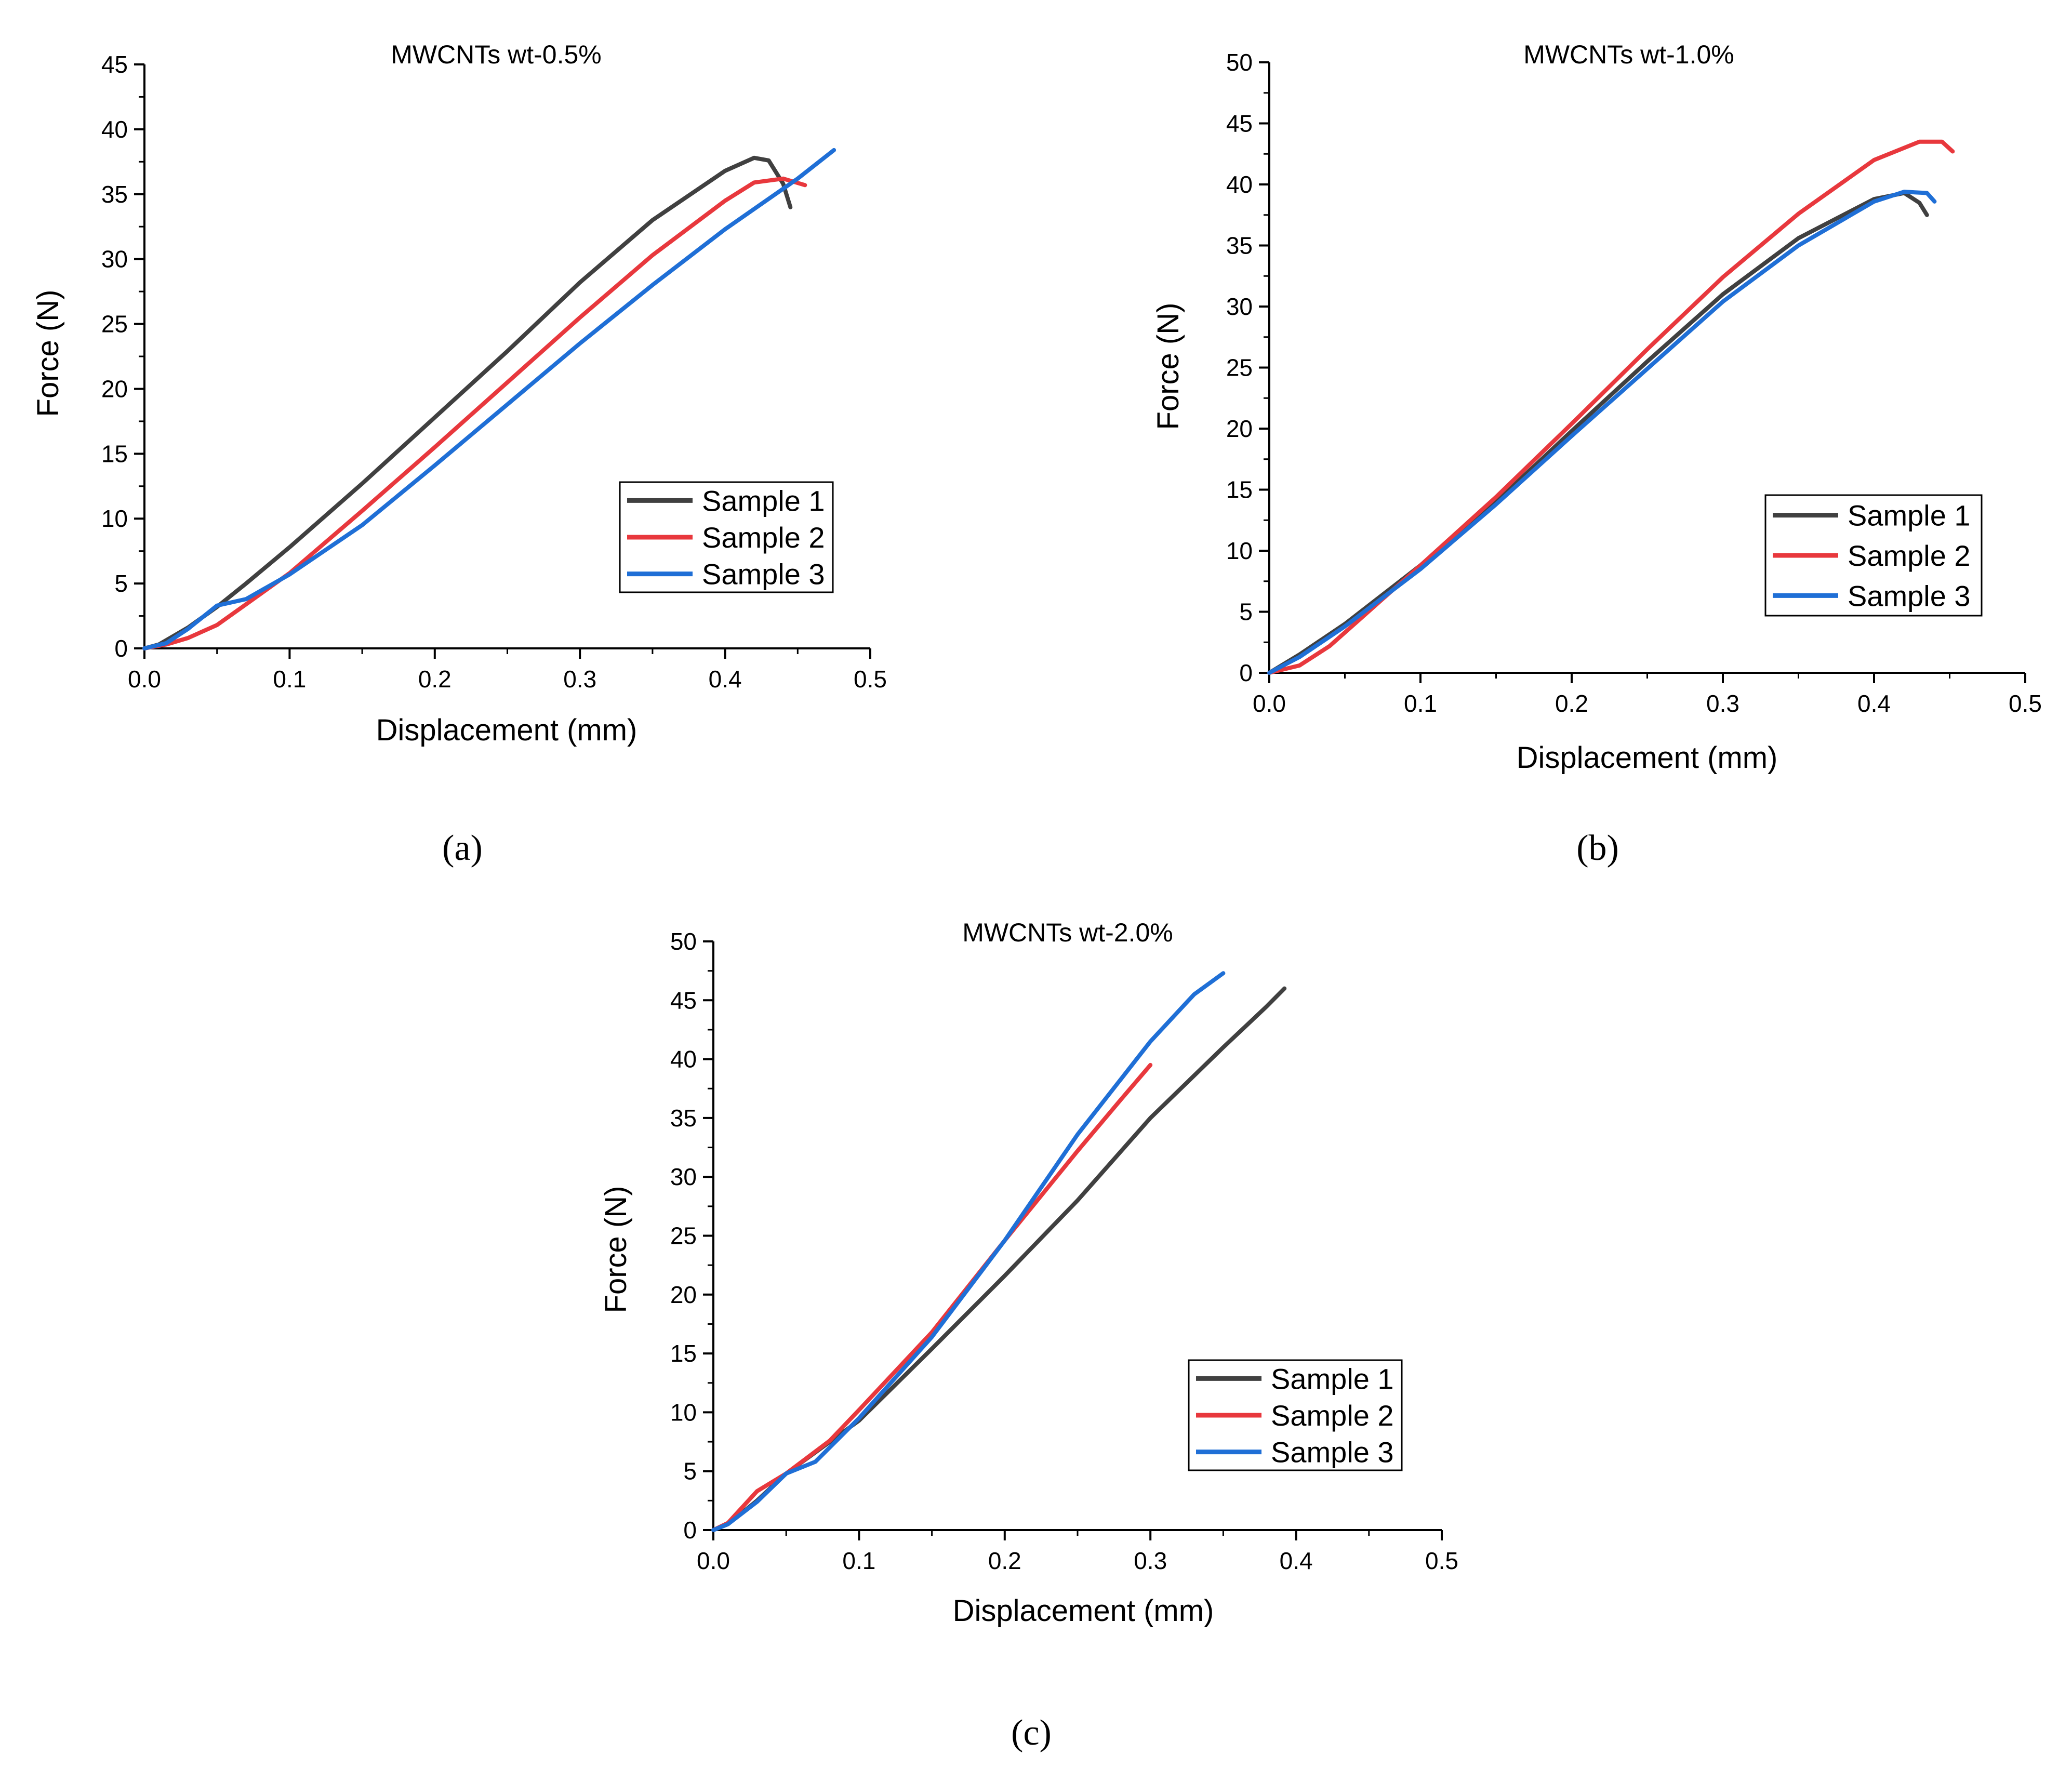 This screenshot has height=1768, width=2072. I want to click on chart-title: MWCNTs wt-0.5%, so click(496, 54).